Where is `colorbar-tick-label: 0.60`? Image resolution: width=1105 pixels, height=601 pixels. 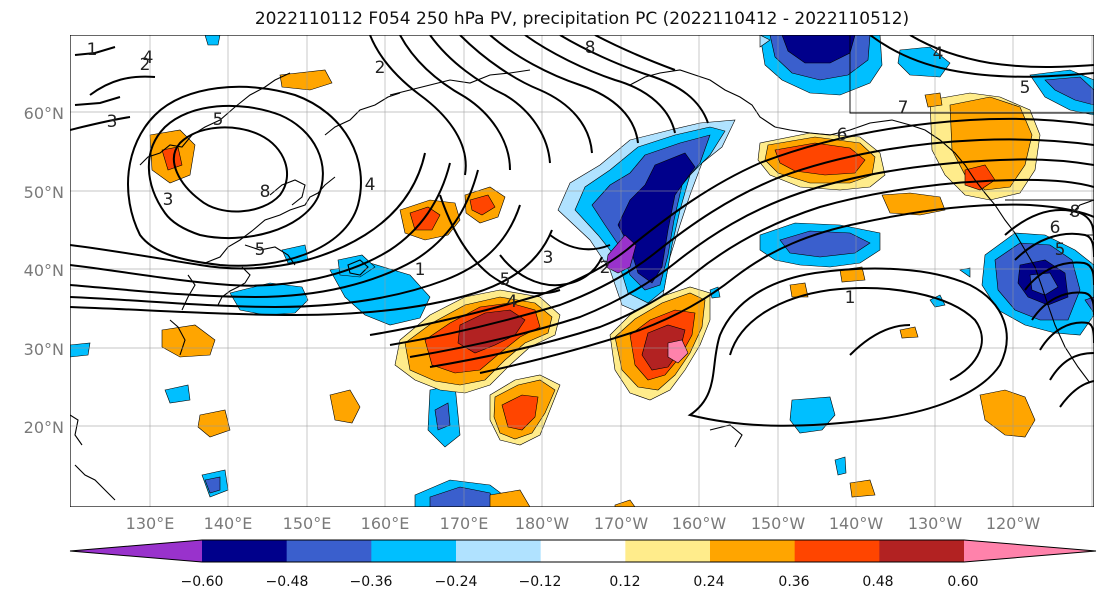 colorbar-tick-label: 0.60 is located at coordinates (963, 582).